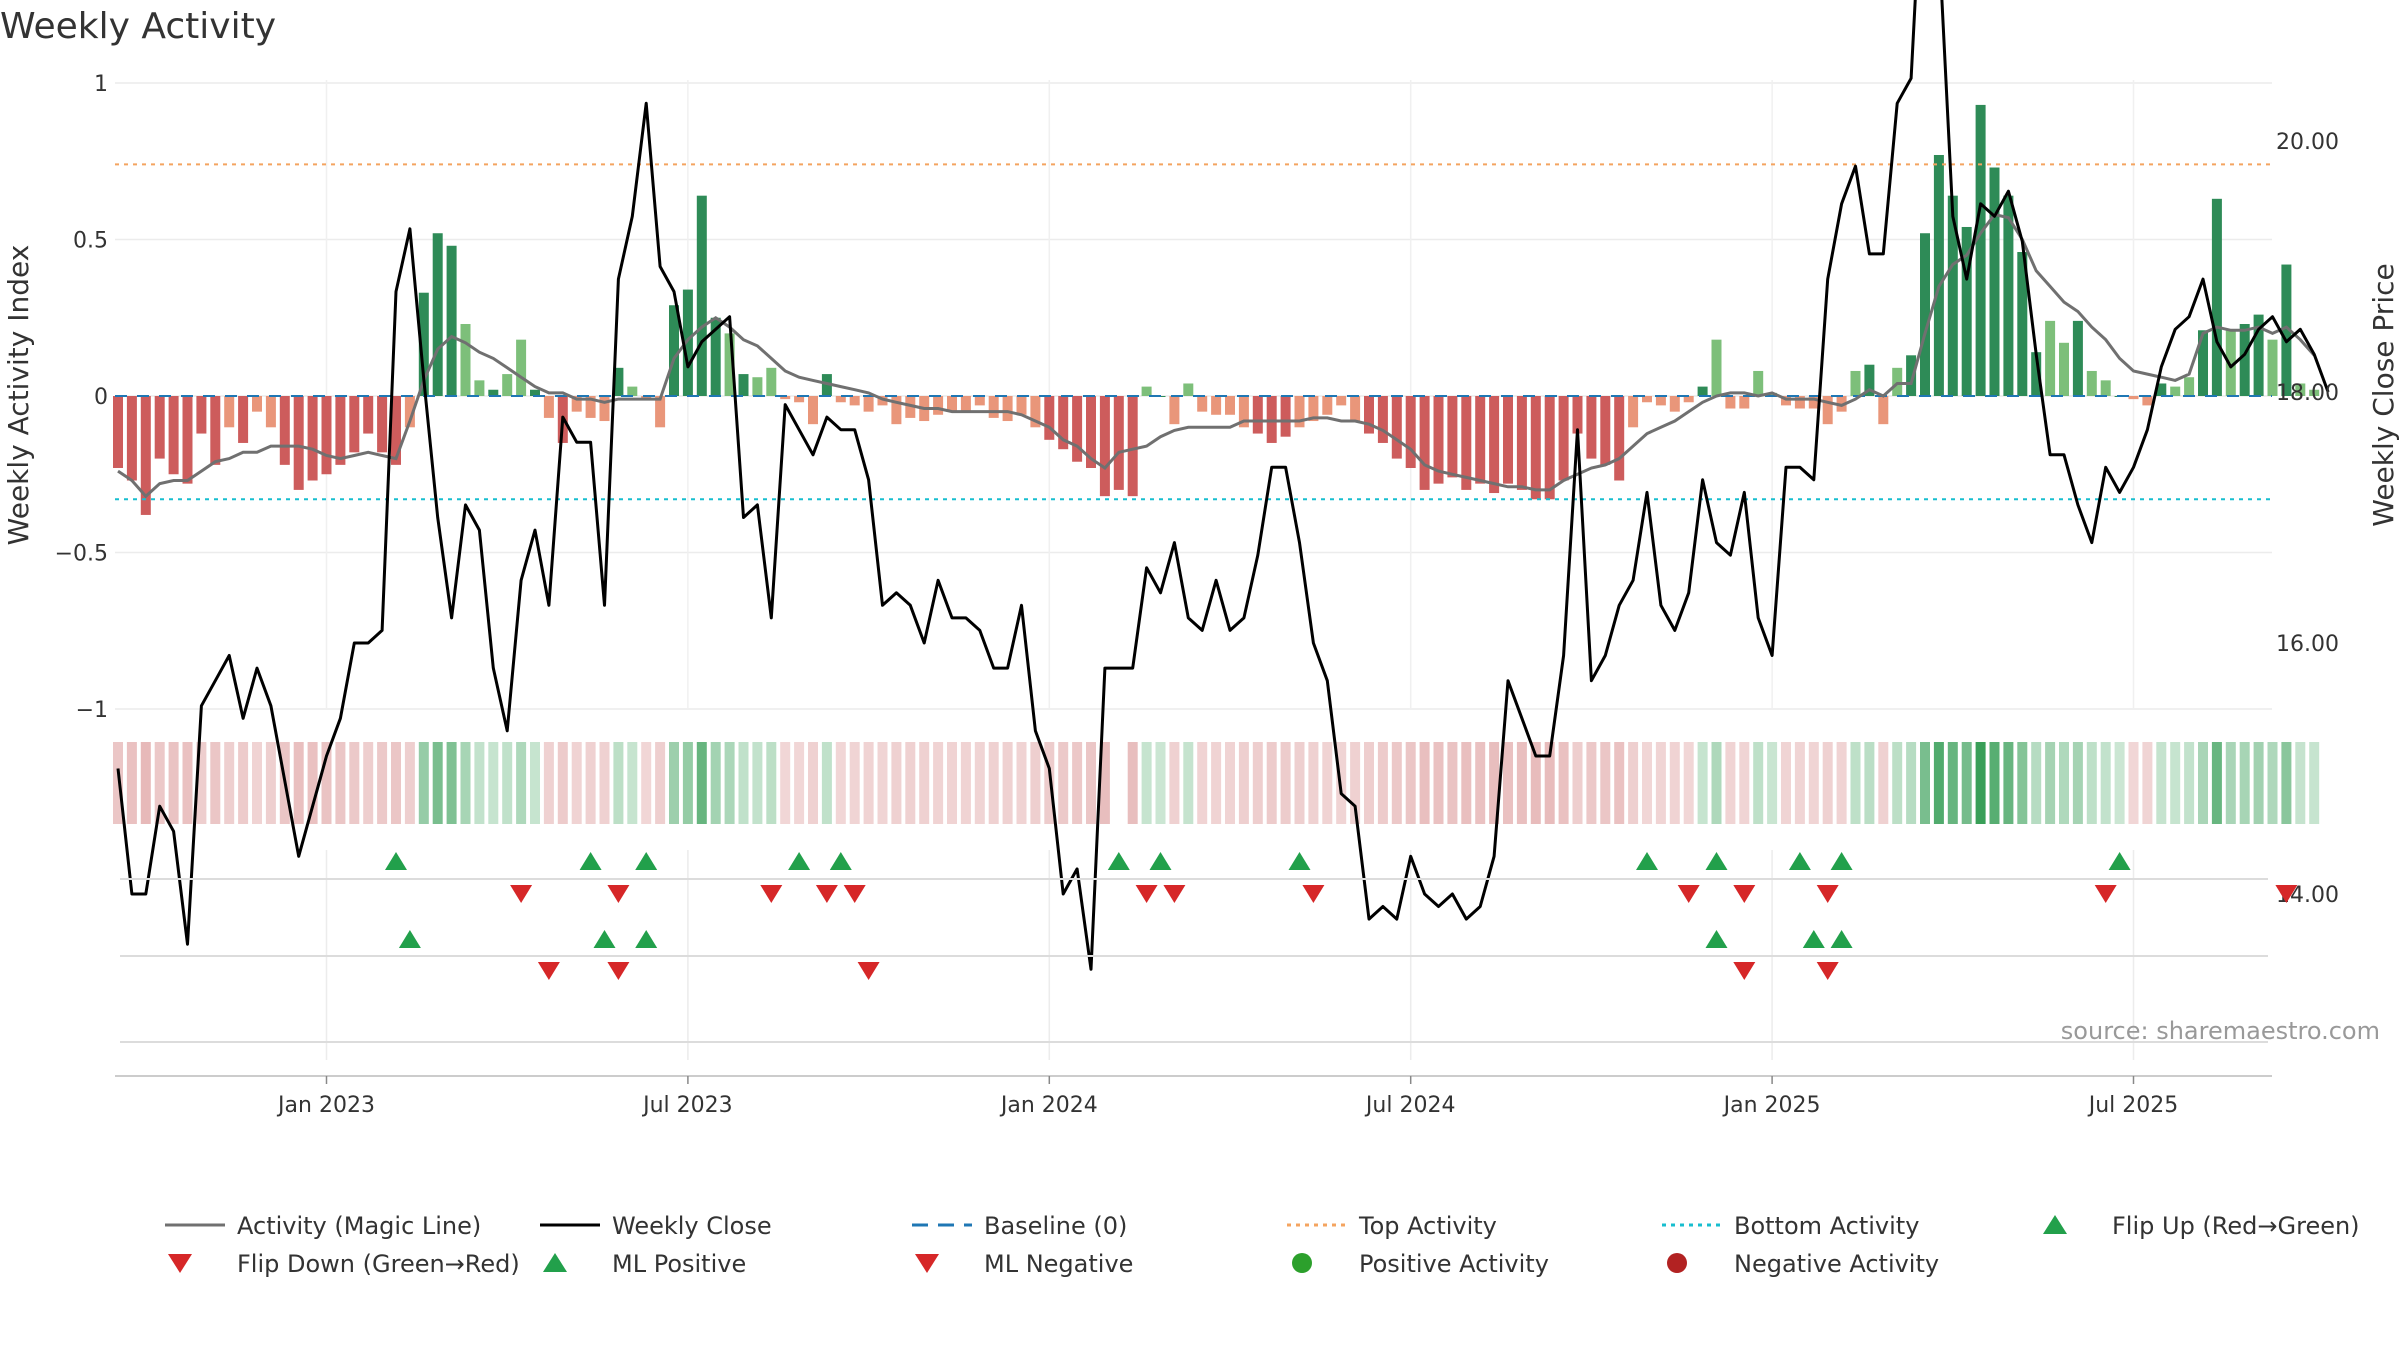 The width and height of the screenshot is (2400, 1350). What do you see at coordinates (359, 1226) in the screenshot?
I see `legend-label: Activity (Magic Line)` at bounding box center [359, 1226].